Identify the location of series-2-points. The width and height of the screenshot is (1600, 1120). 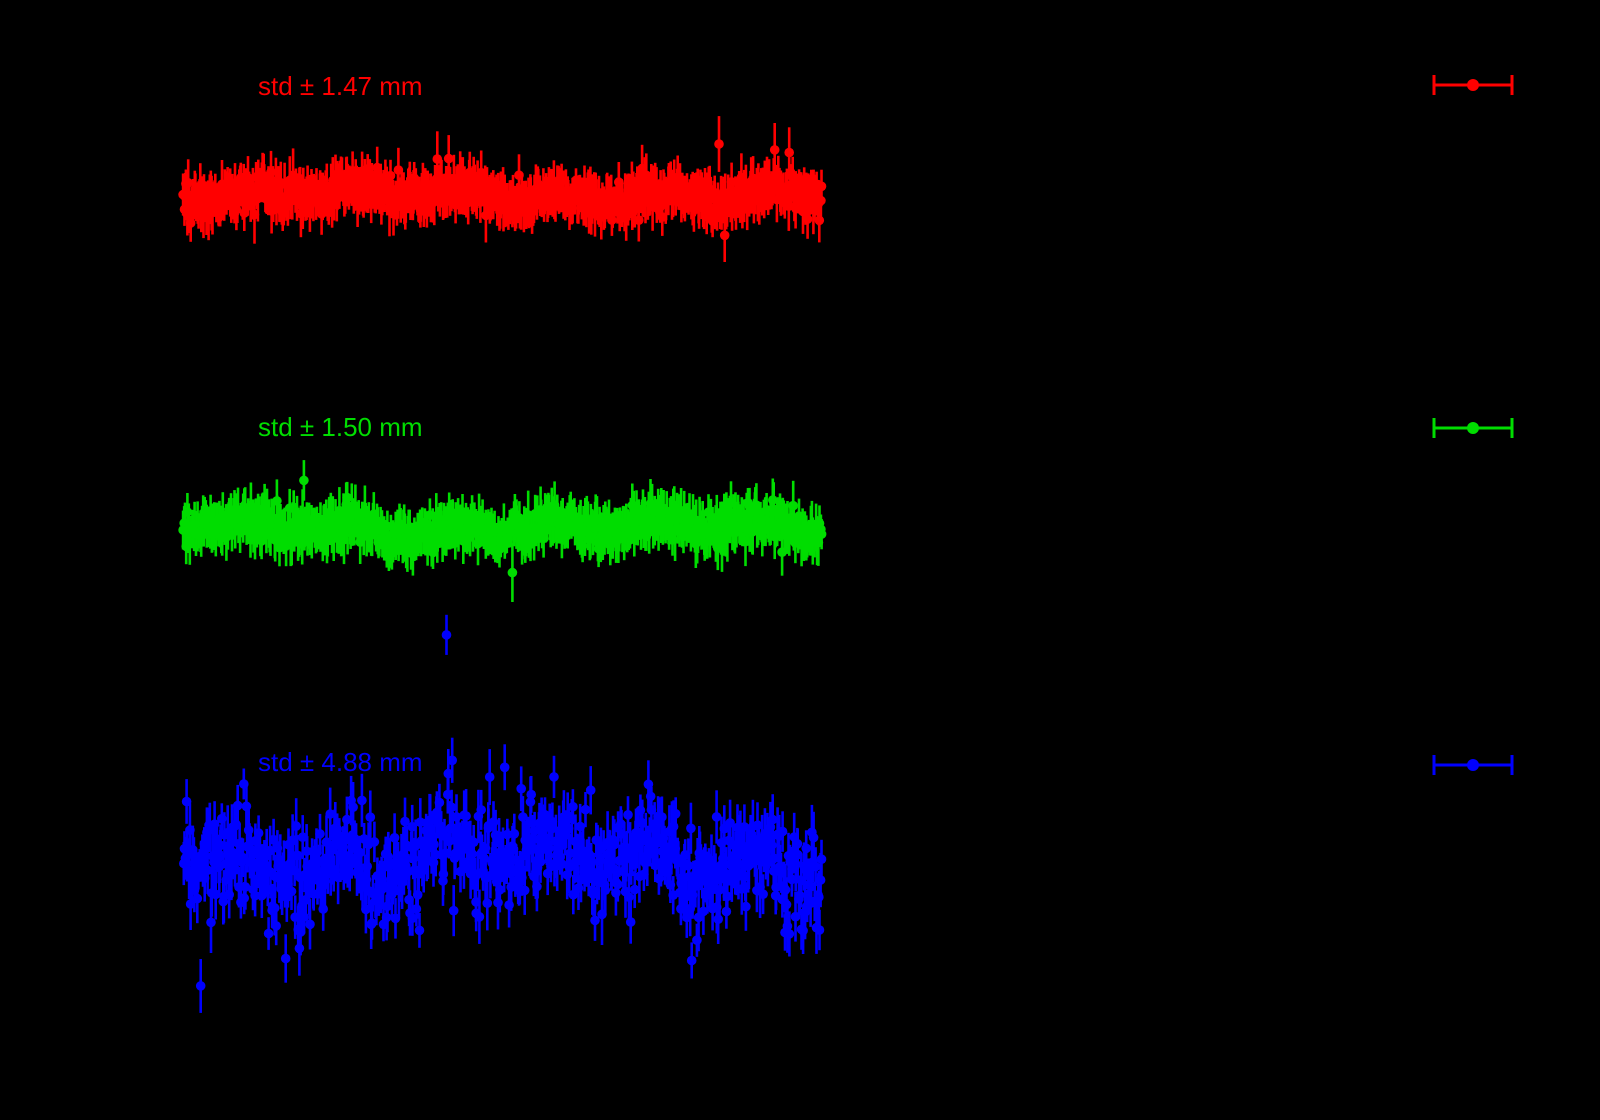
(502, 531).